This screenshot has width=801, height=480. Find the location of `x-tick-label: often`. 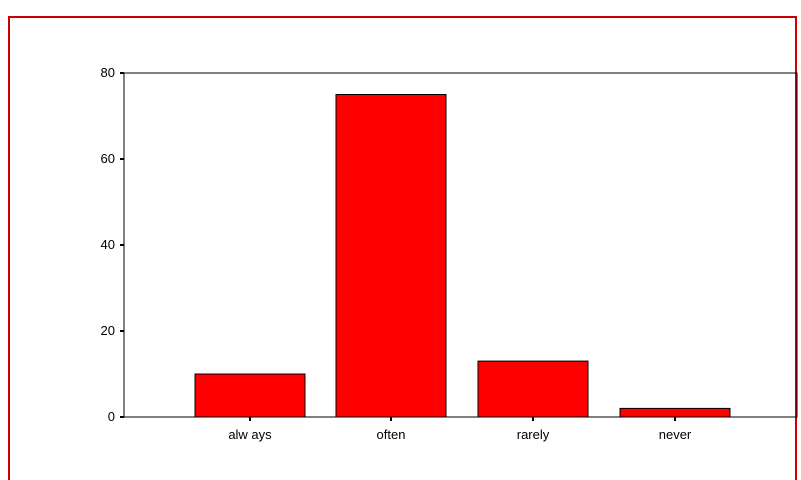

x-tick-label: often is located at coordinates (391, 434).